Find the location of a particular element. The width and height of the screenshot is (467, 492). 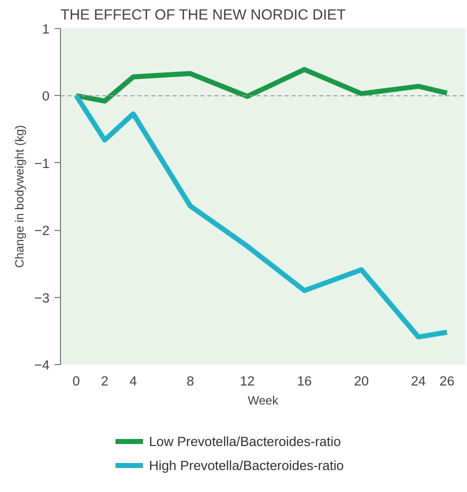

x-tick-label: 4 is located at coordinates (134, 381).